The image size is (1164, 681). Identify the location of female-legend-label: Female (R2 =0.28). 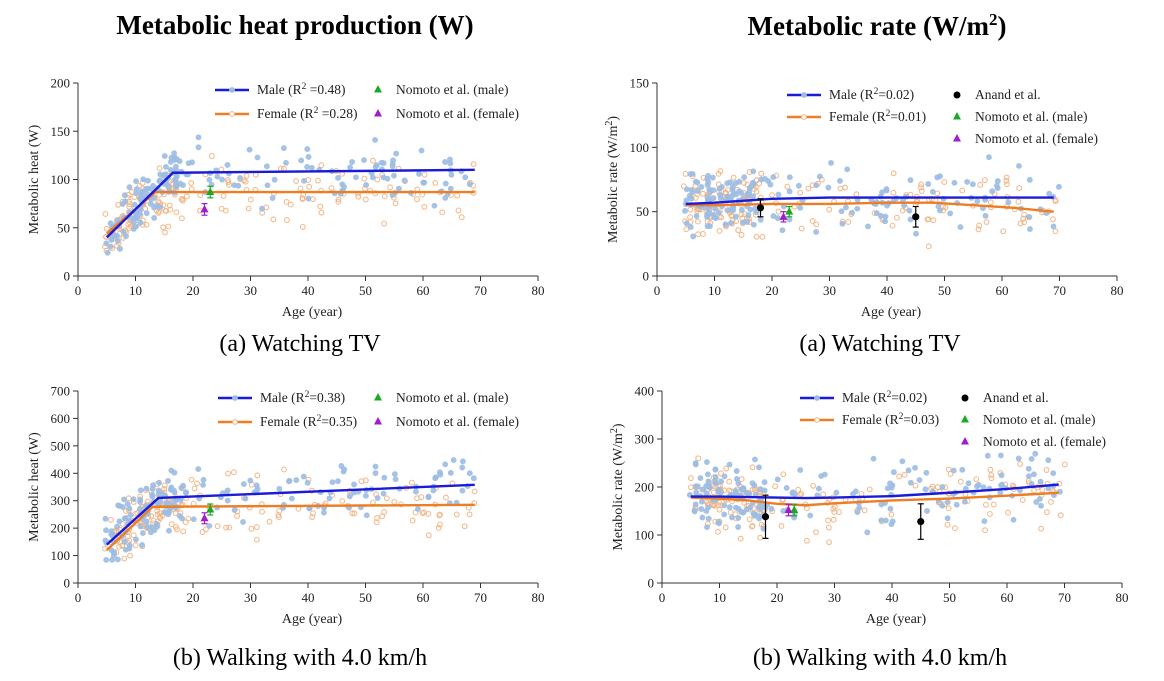
(307, 113).